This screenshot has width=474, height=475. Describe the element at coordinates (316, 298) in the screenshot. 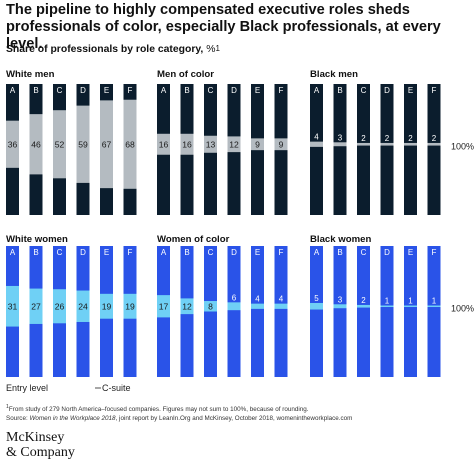

I see `value-label: 5` at that location.